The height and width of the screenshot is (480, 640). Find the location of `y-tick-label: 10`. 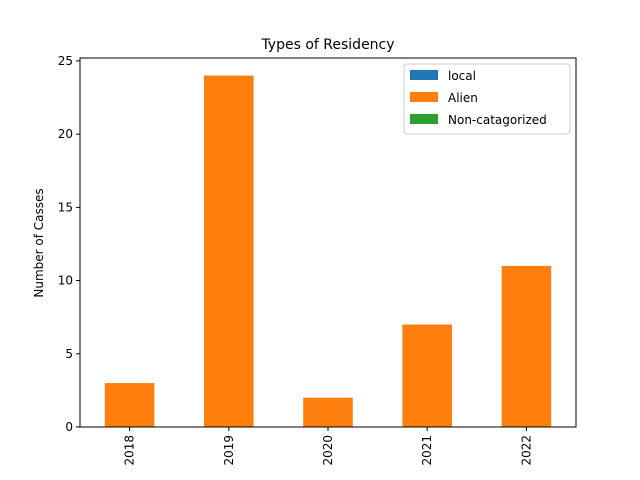

y-tick-label: 10 is located at coordinates (65, 281).